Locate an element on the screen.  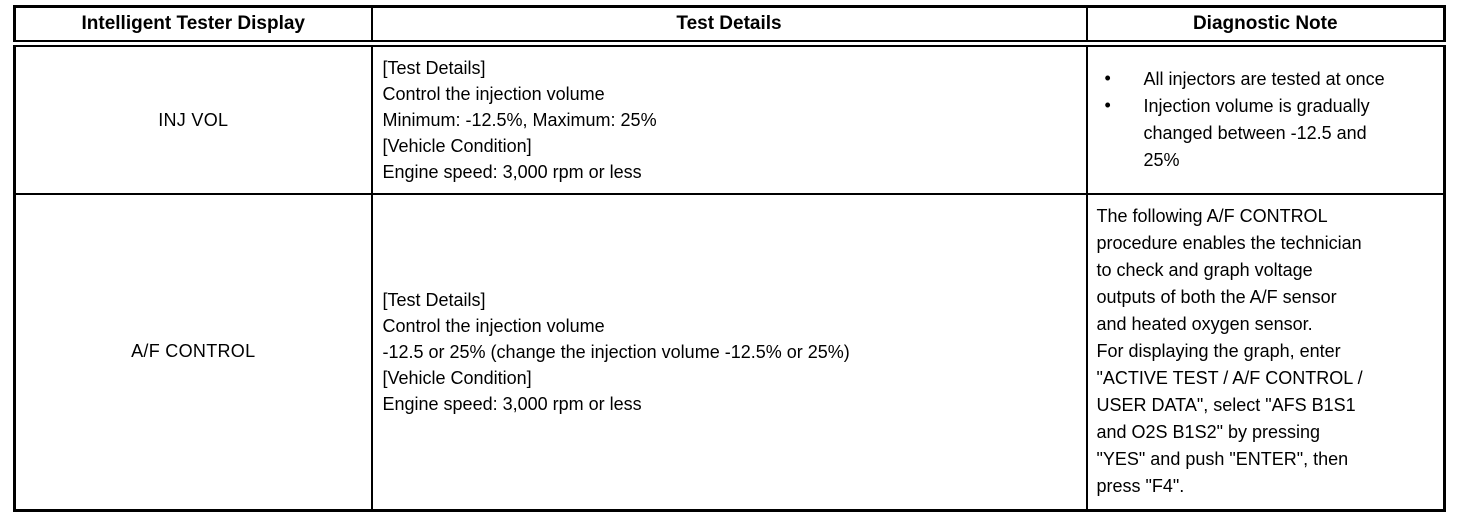
note-line: USER DATA", select "AFS B1S1 is located at coordinates (1226, 405).